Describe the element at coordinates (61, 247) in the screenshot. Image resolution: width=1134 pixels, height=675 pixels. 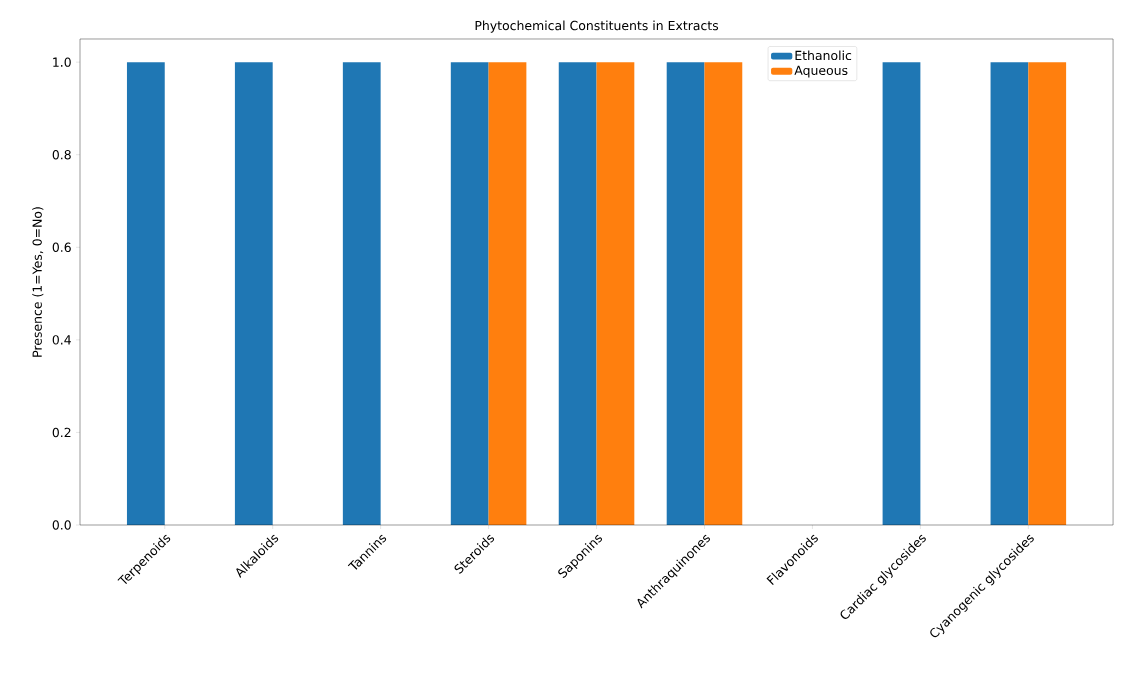
I see `y-tick-label: 0.6` at that location.